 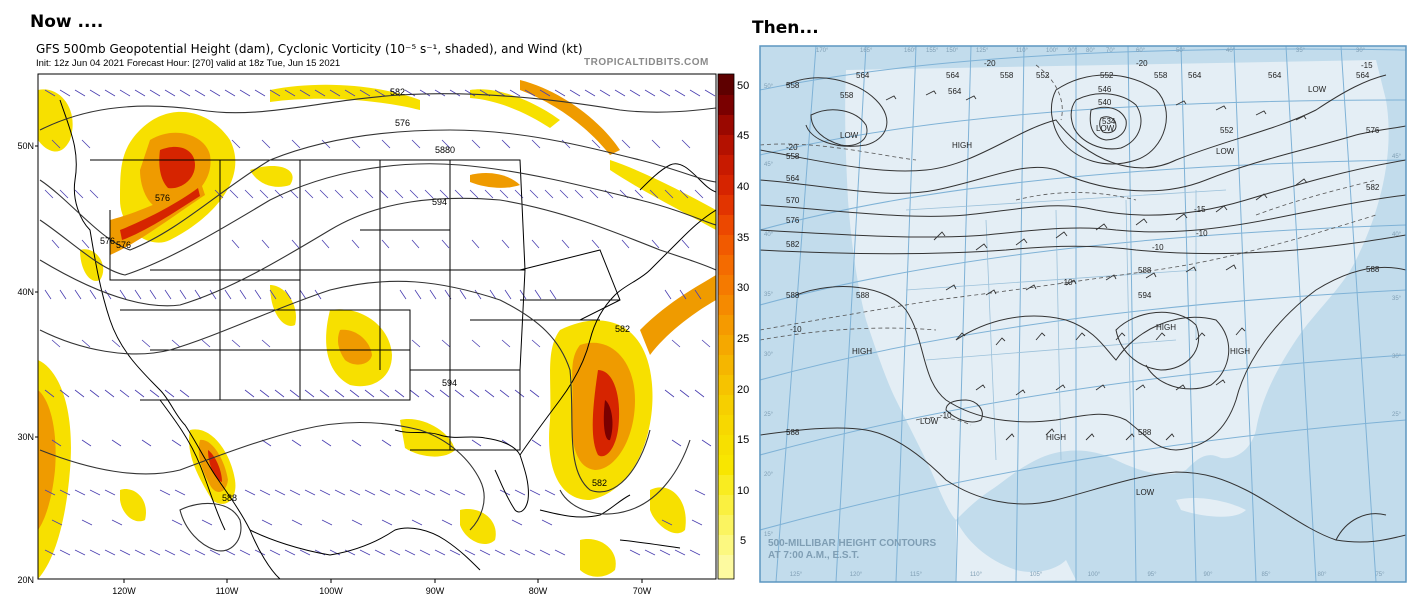 I want to click on svg-text: 500-MILLIBAR HEIGHT CONTOURS, so click(x=852, y=543).